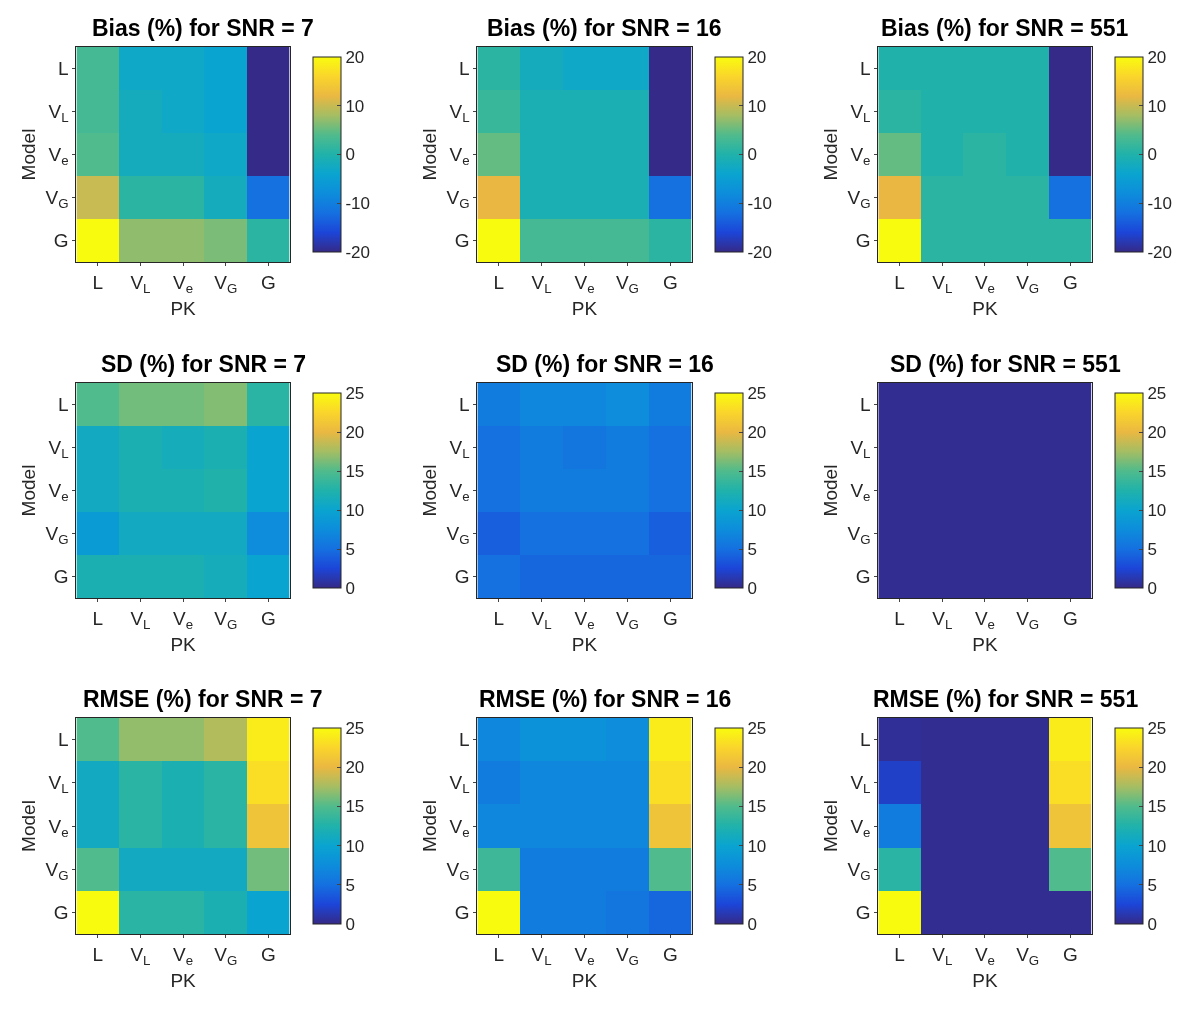 The height and width of the screenshot is (1012, 1187). I want to click on chart-title: SD (%) for SNR = 16, so click(605, 364).